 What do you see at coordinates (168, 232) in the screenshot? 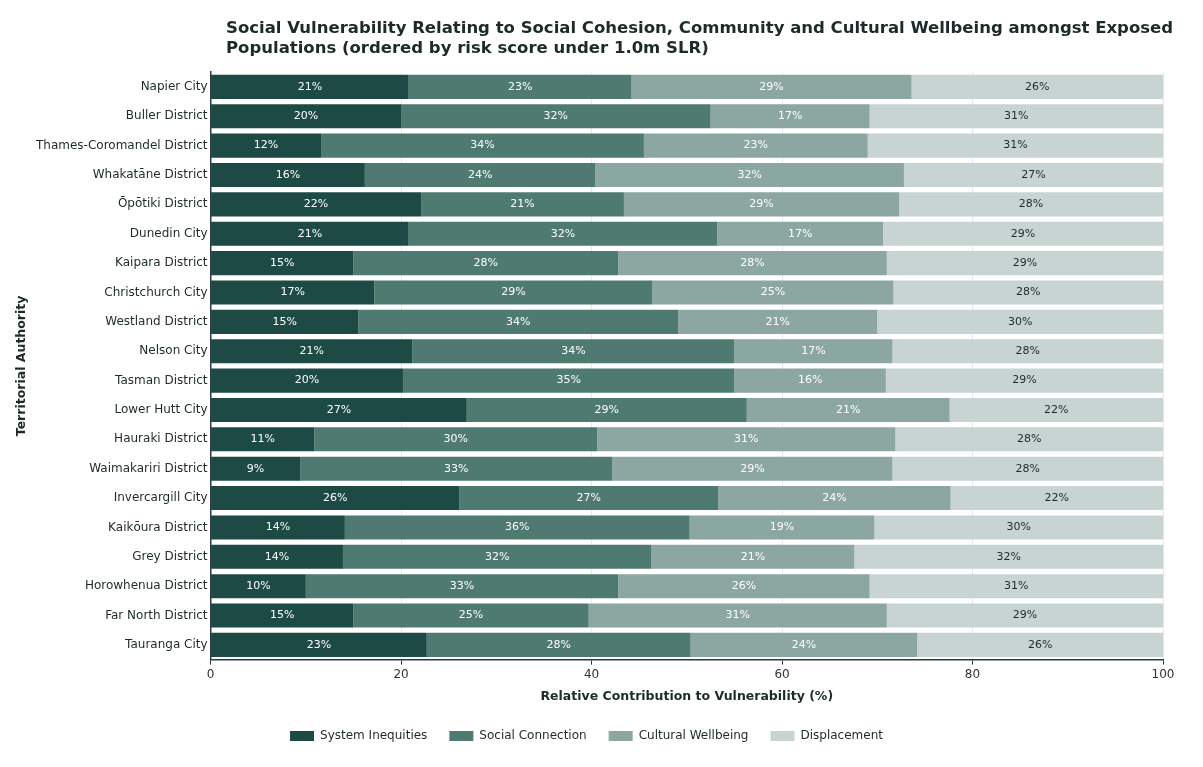
I see `y-tick-label: Dunedin City` at bounding box center [168, 232].